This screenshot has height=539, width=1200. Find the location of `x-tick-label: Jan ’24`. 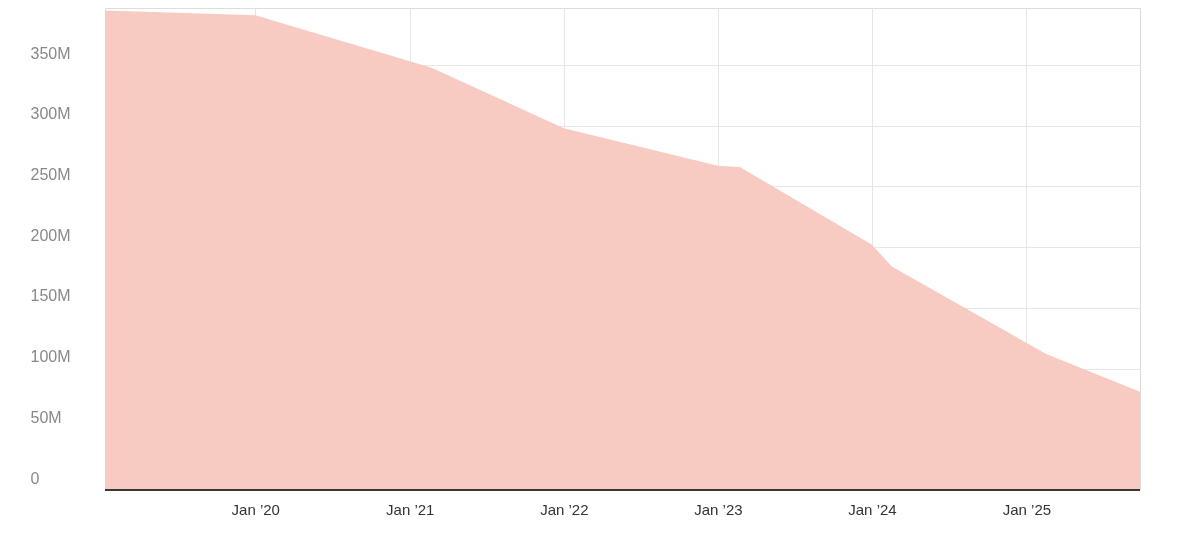

x-tick-label: Jan ’24 is located at coordinates (872, 509).